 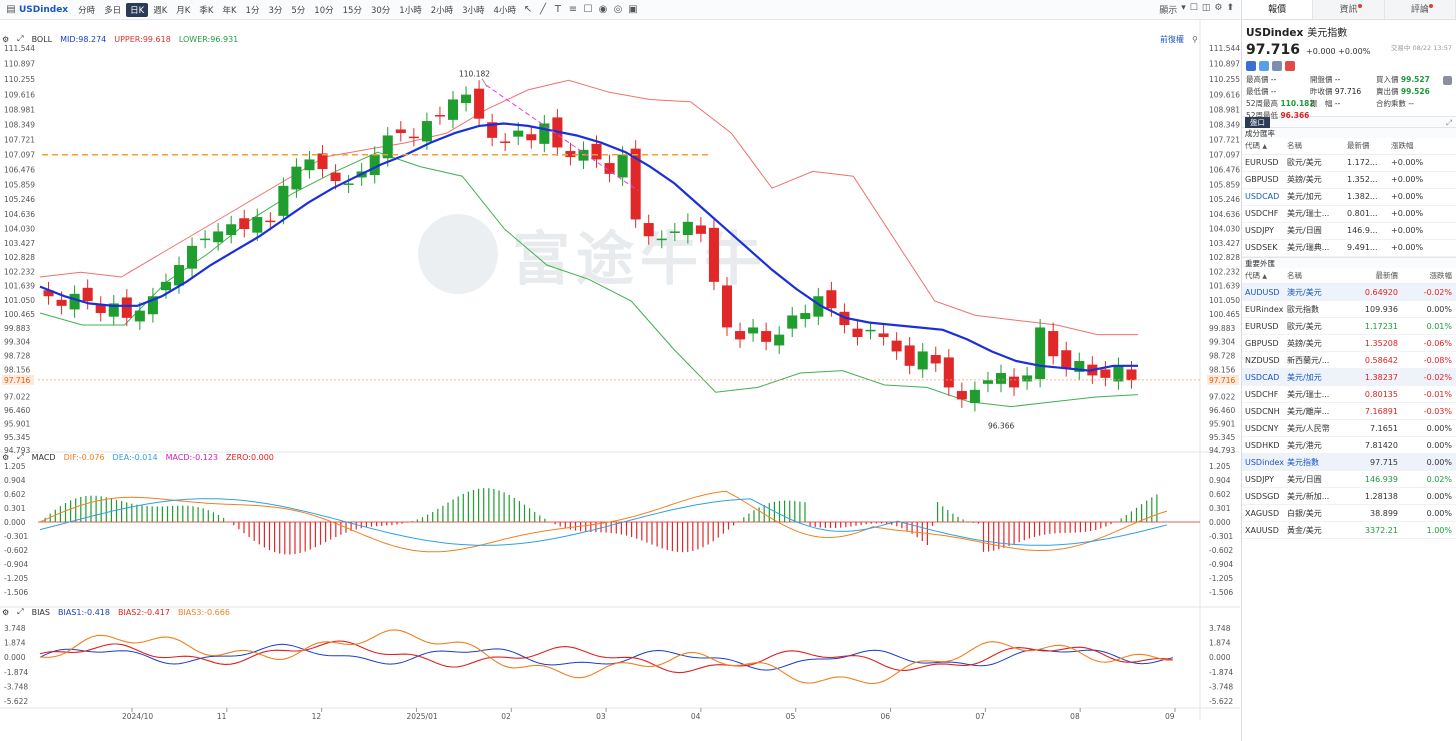 I want to click on period-tab: 5分, so click(x=298, y=10).